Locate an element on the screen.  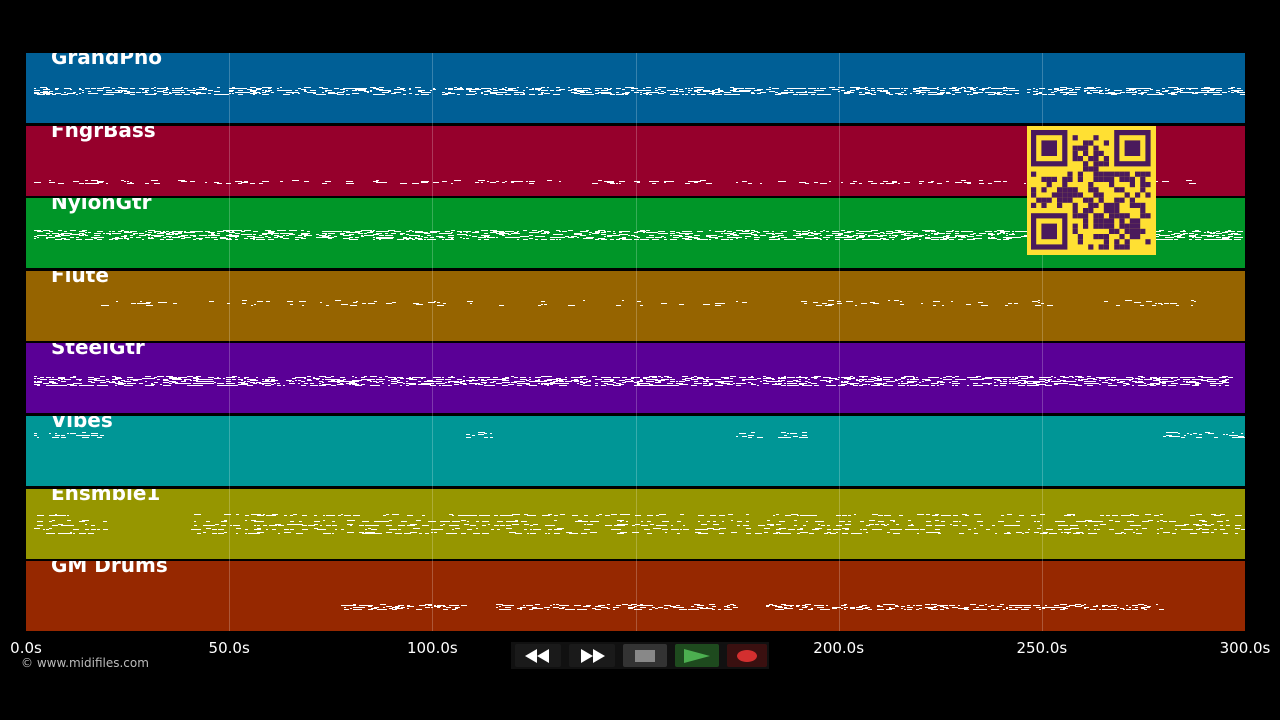
stop-button is located at coordinates (645, 655).